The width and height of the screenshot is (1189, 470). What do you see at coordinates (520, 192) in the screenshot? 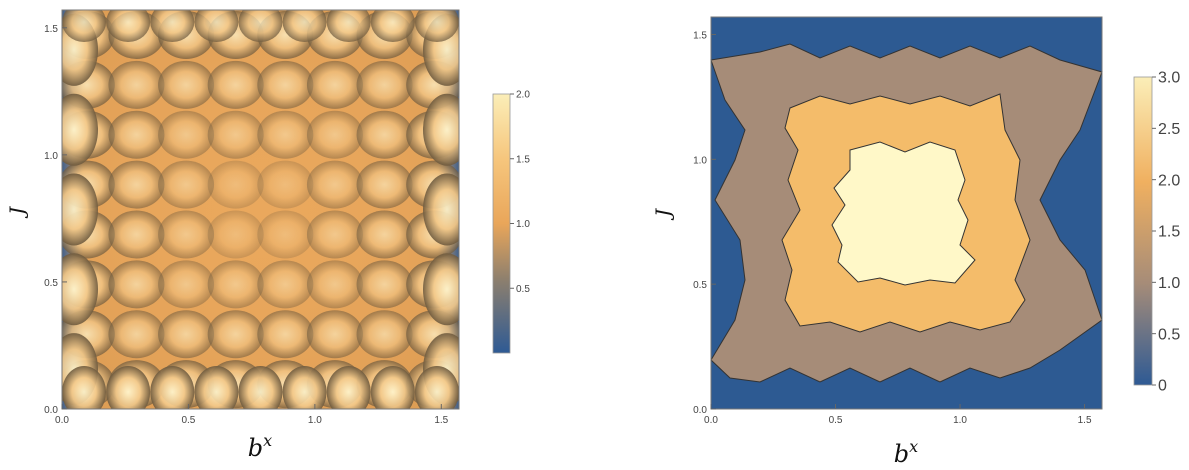
I see `colorbar-ticks-left: 0.5 1.0 1.5 2.0` at bounding box center [520, 192].